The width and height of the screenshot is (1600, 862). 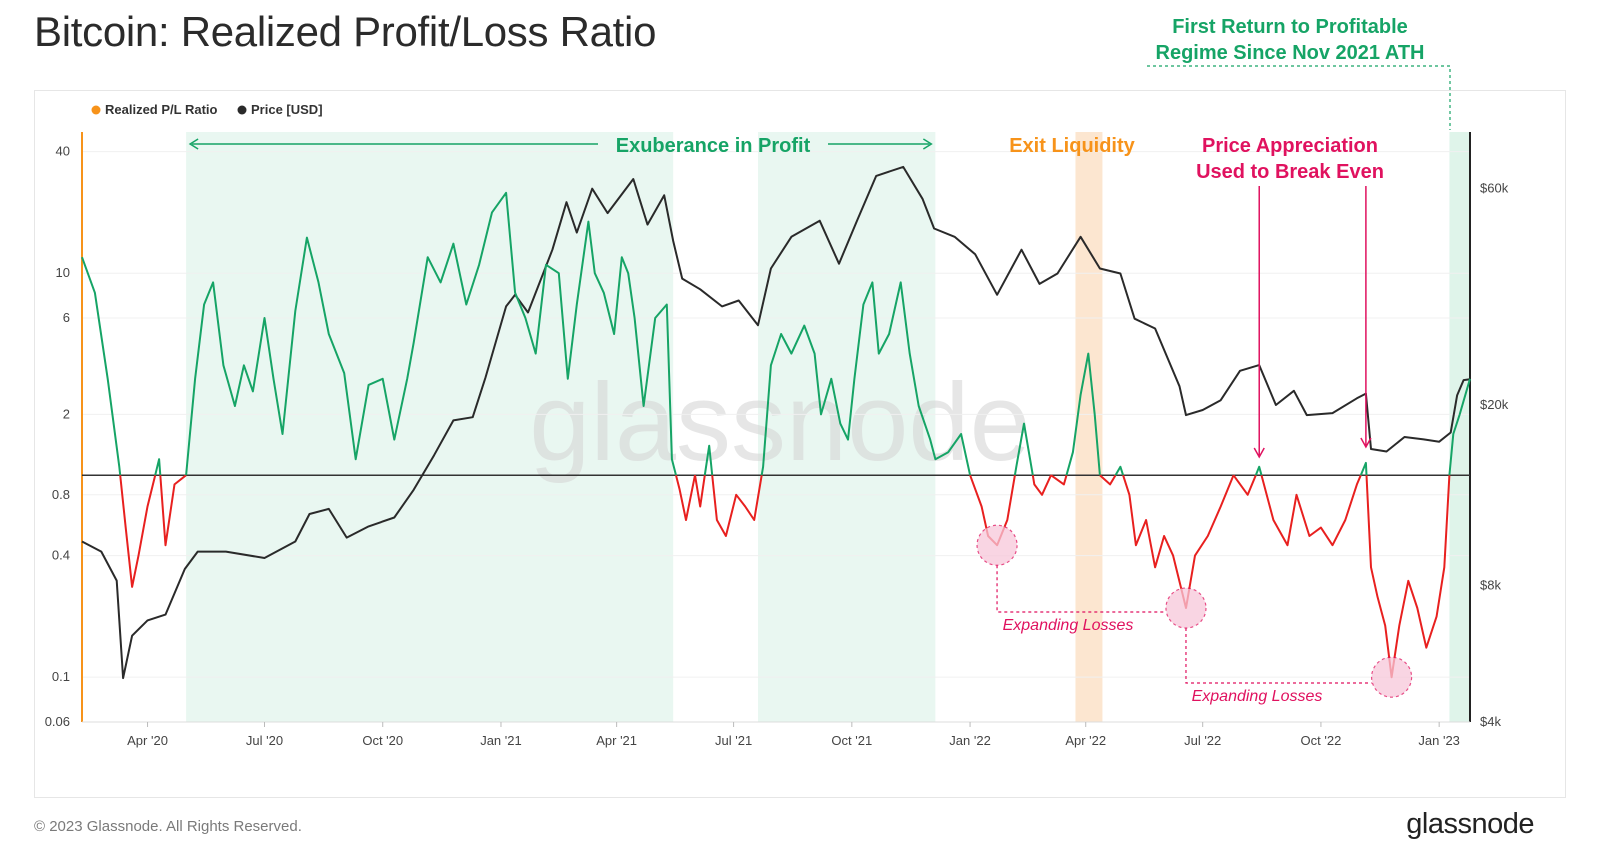 What do you see at coordinates (616, 740) in the screenshot?
I see `x-tick-label: Apr '21` at bounding box center [616, 740].